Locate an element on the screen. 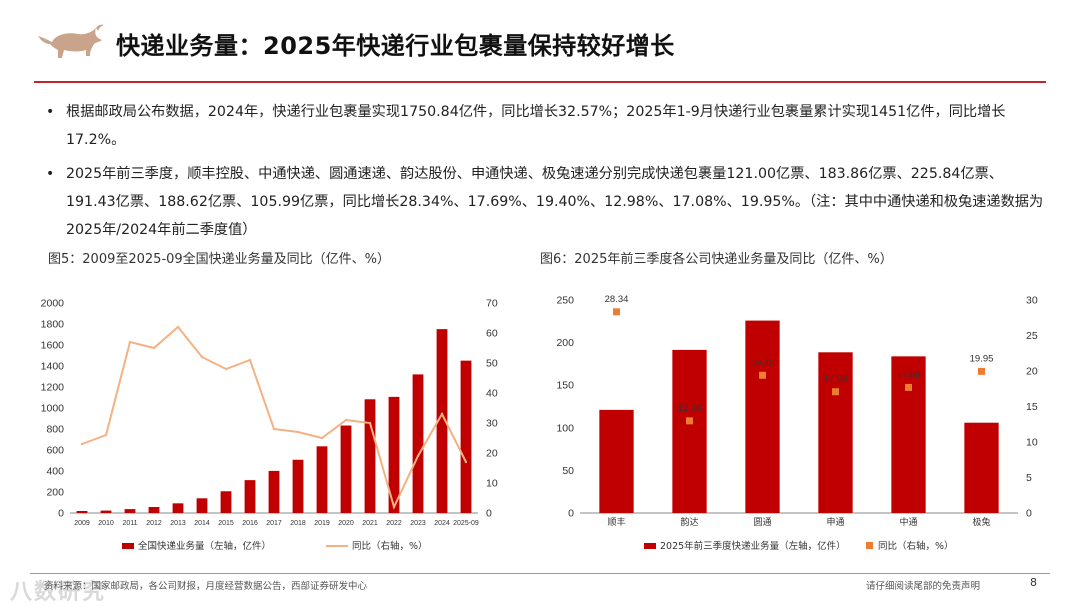  y-left-tick-label: 2000 is located at coordinates (53, 304).